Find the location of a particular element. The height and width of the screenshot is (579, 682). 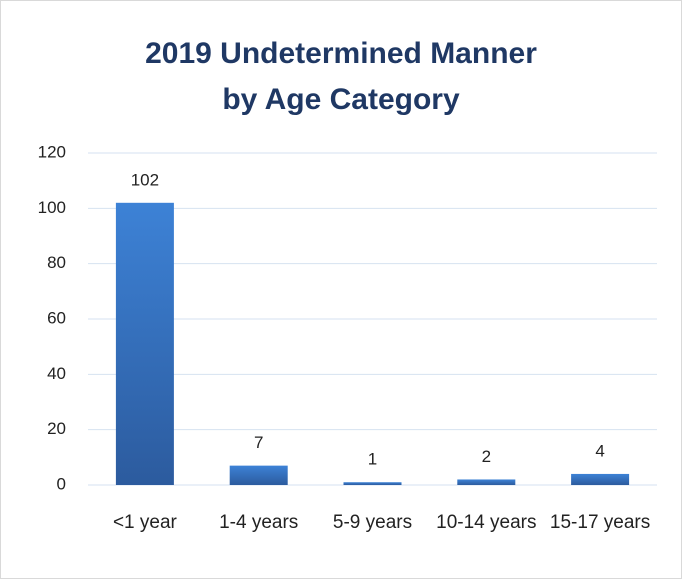

data-label: 2 is located at coordinates (486, 456).